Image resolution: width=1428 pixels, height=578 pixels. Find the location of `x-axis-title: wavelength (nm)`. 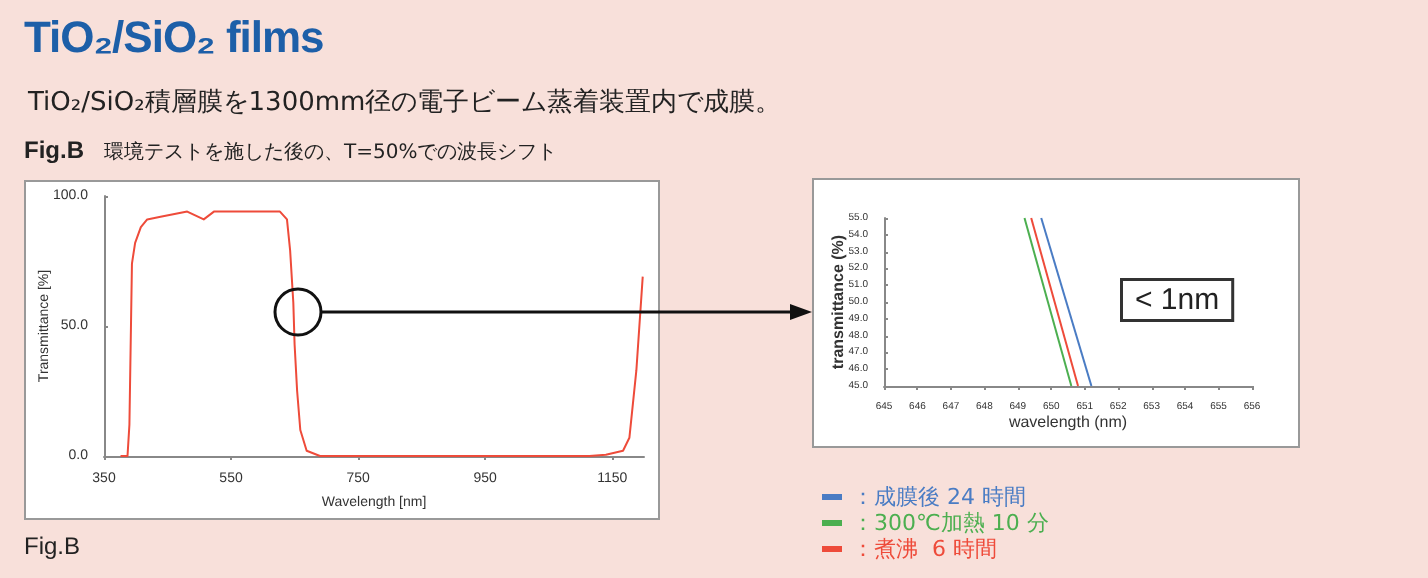

x-axis-title: wavelength (nm) is located at coordinates (1067, 422).